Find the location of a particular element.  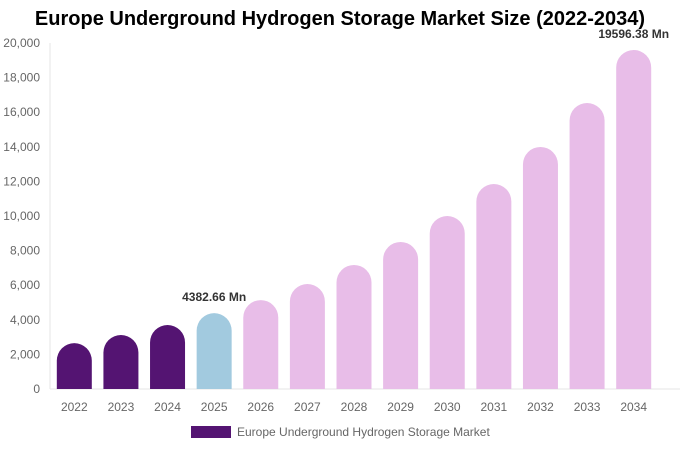

bar-2032 is located at coordinates (540, 267).